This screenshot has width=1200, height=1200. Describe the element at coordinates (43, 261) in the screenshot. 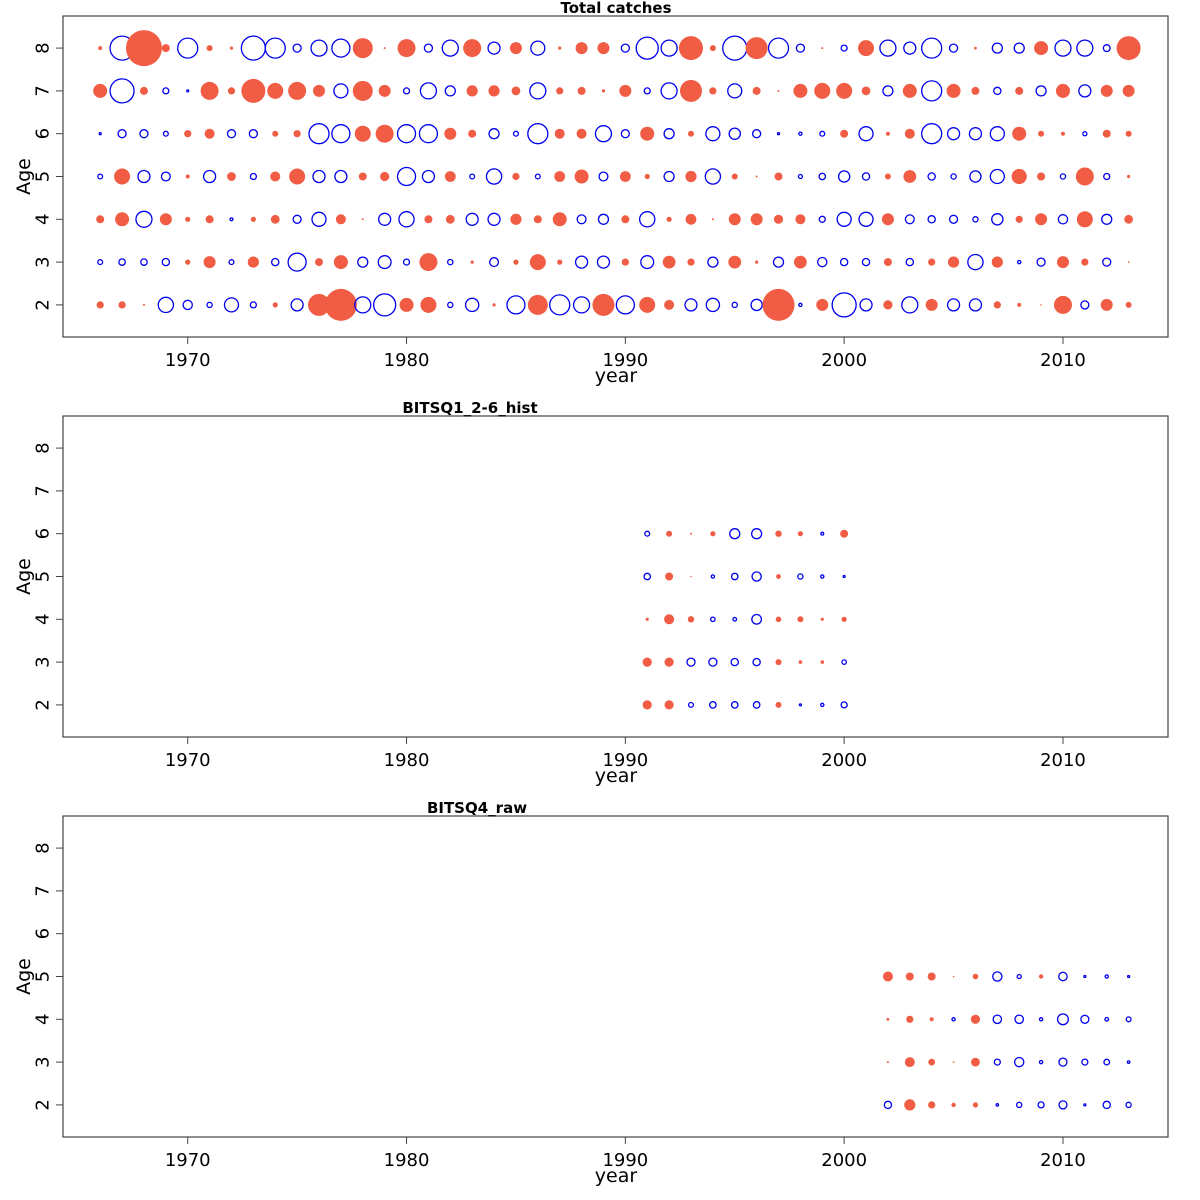

I see `y-tick-label: 3` at that location.